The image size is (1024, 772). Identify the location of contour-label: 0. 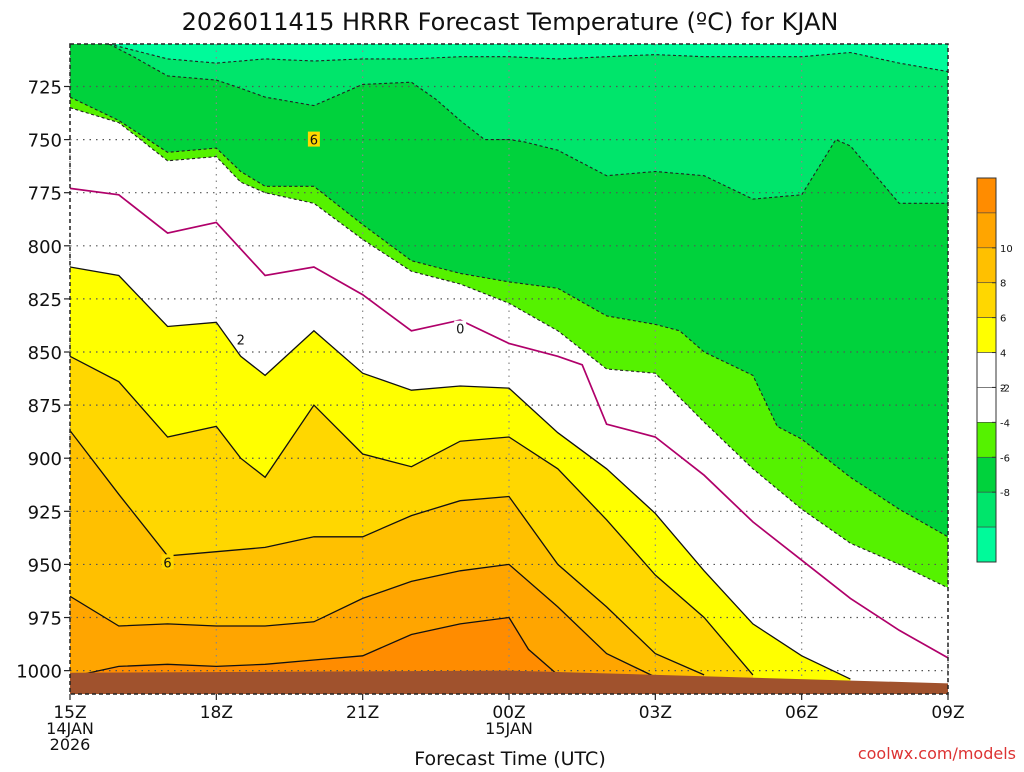
(460, 330).